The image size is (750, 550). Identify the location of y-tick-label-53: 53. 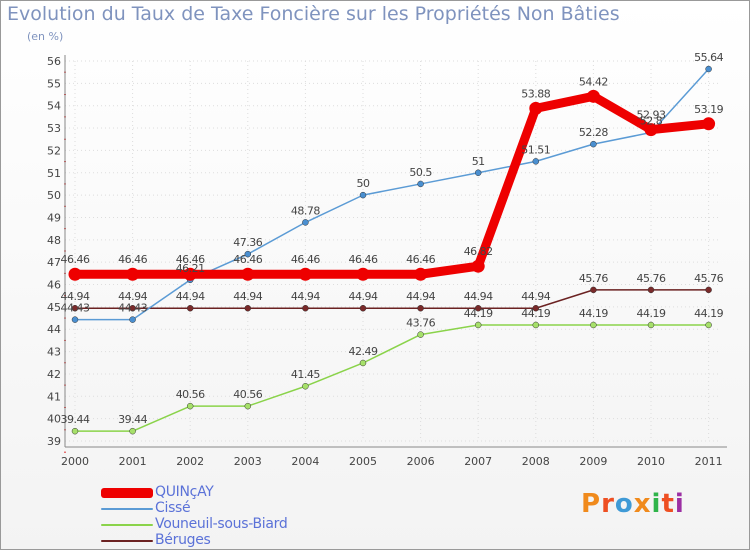
(54, 128).